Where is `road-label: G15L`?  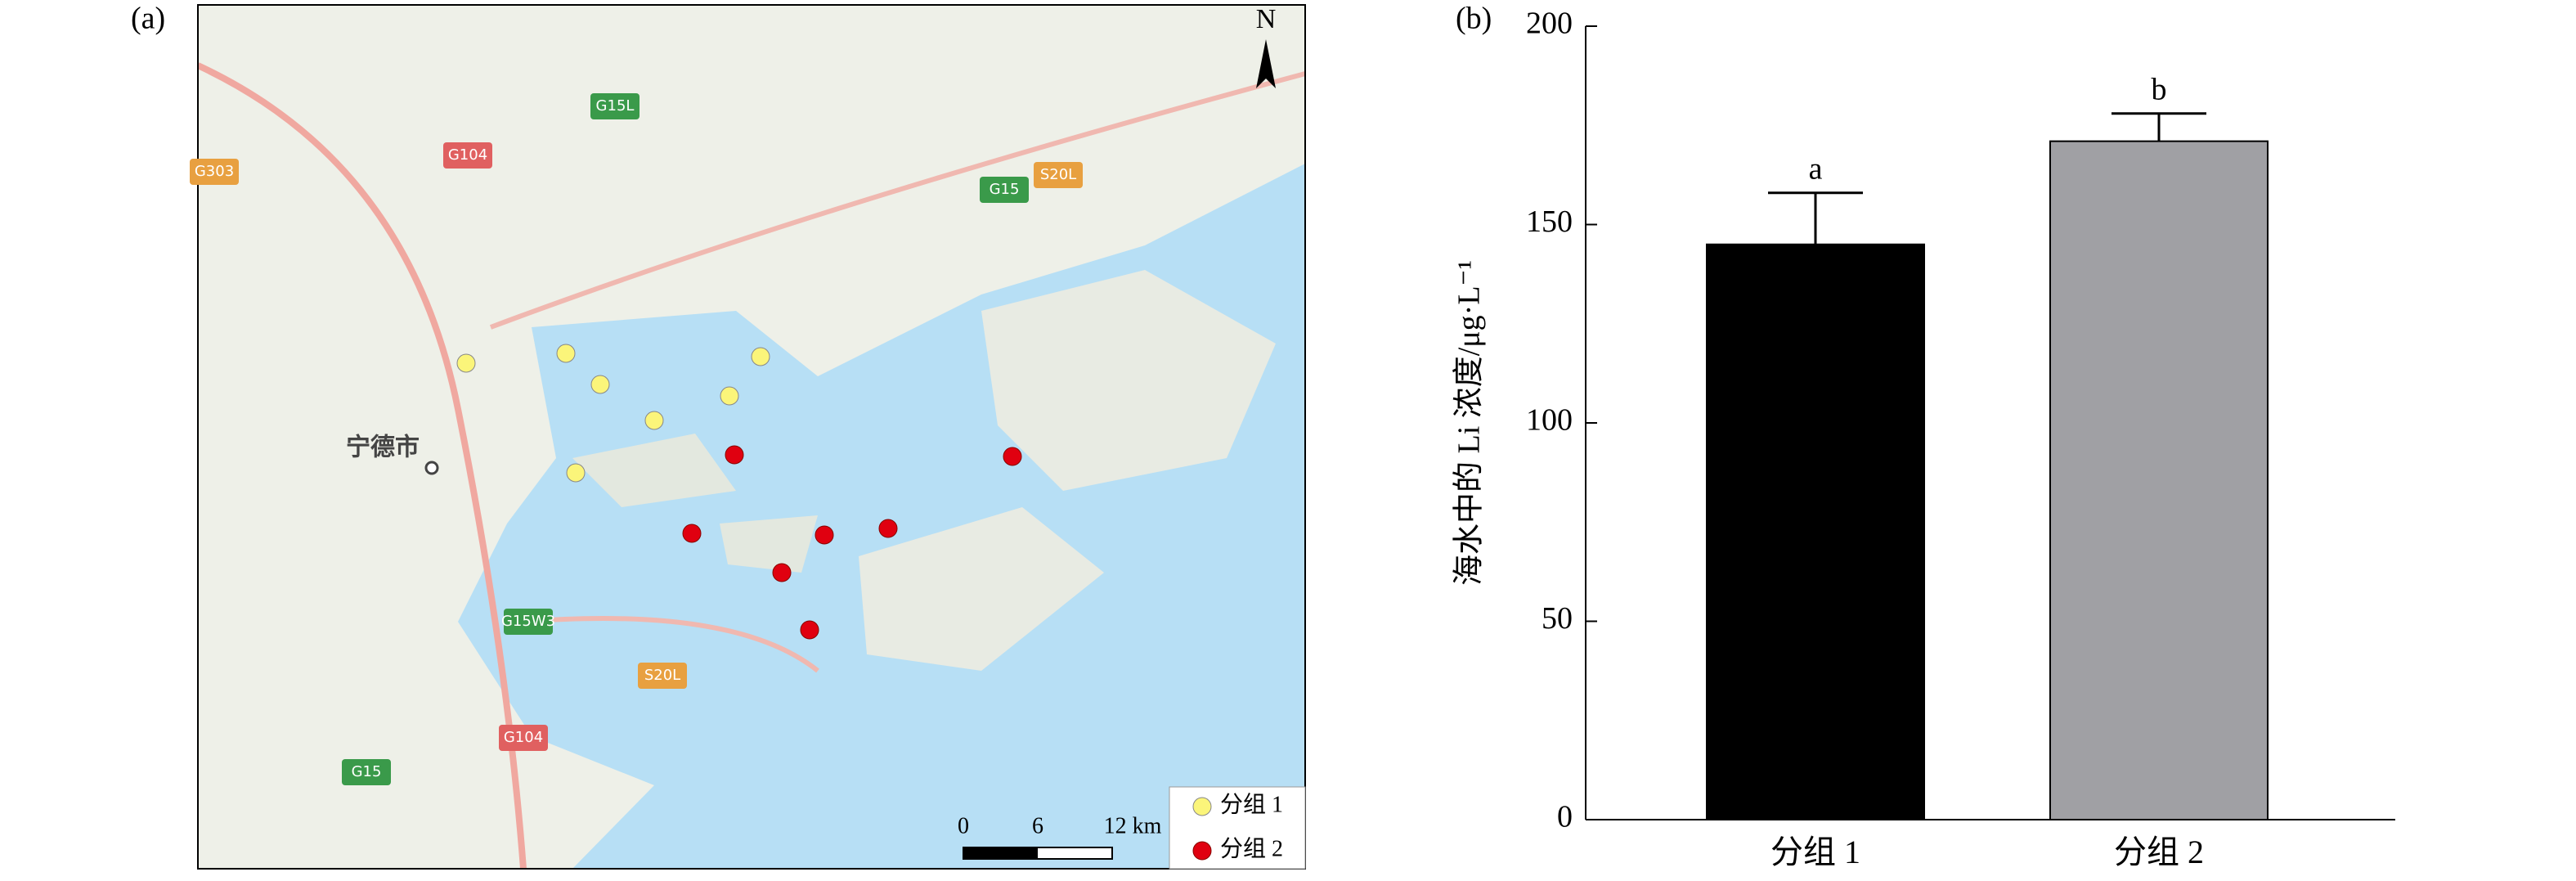
road-label: G15L is located at coordinates (615, 106).